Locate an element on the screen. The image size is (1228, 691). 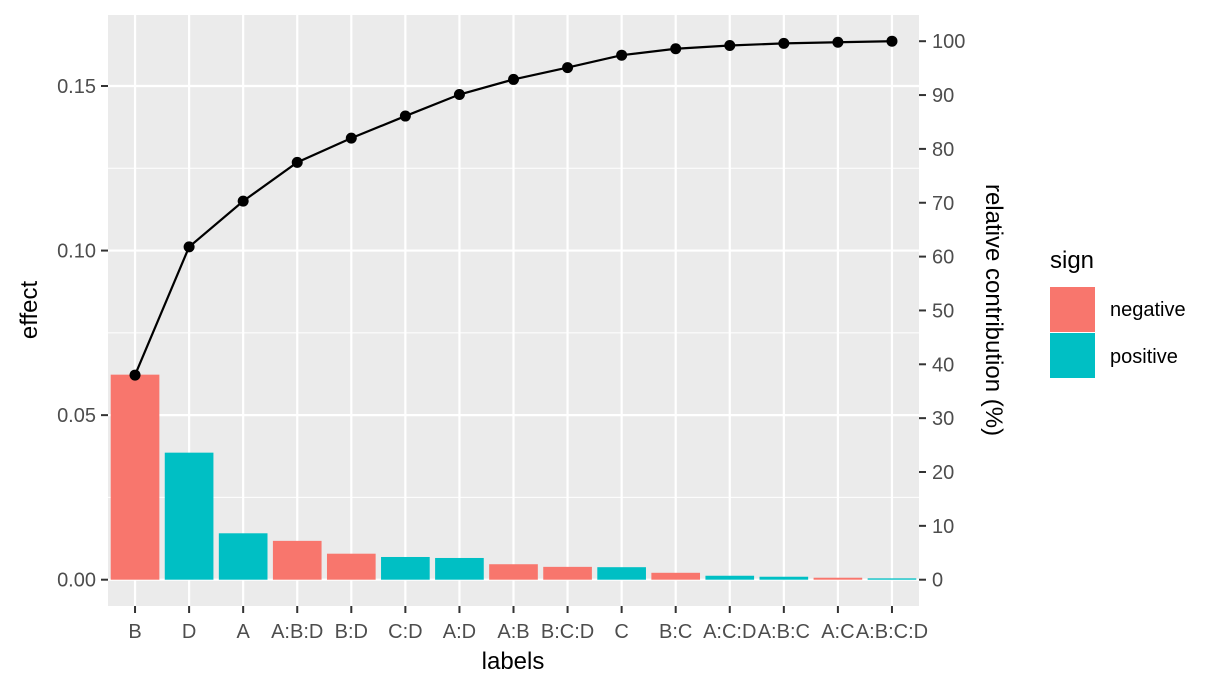
y2-tick-label: 0 is located at coordinates (937, 581).